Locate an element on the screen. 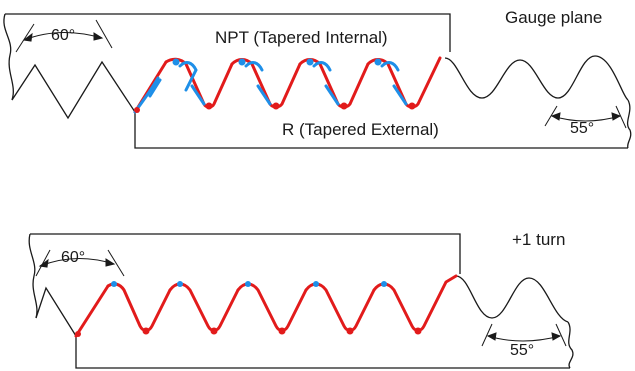  top-r-angle-label: 55° is located at coordinates (582, 128).